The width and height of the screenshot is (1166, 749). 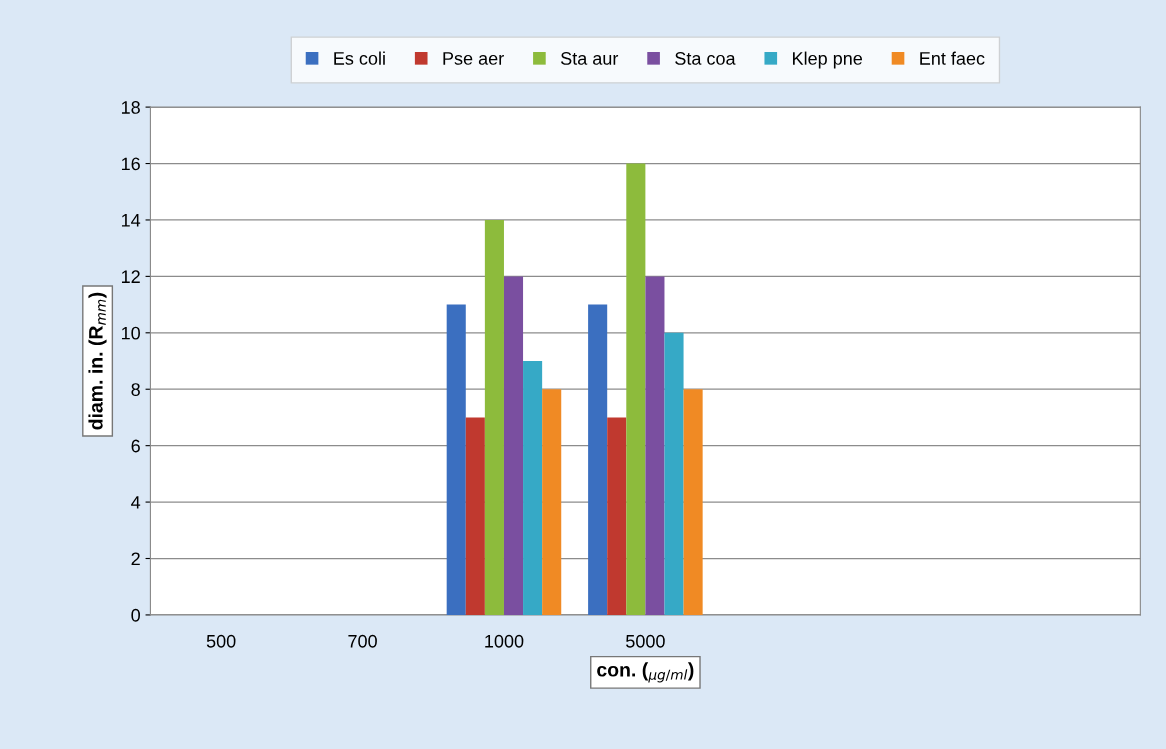 What do you see at coordinates (828, 60) in the screenshot?
I see `legend-label: Klep pne` at bounding box center [828, 60].